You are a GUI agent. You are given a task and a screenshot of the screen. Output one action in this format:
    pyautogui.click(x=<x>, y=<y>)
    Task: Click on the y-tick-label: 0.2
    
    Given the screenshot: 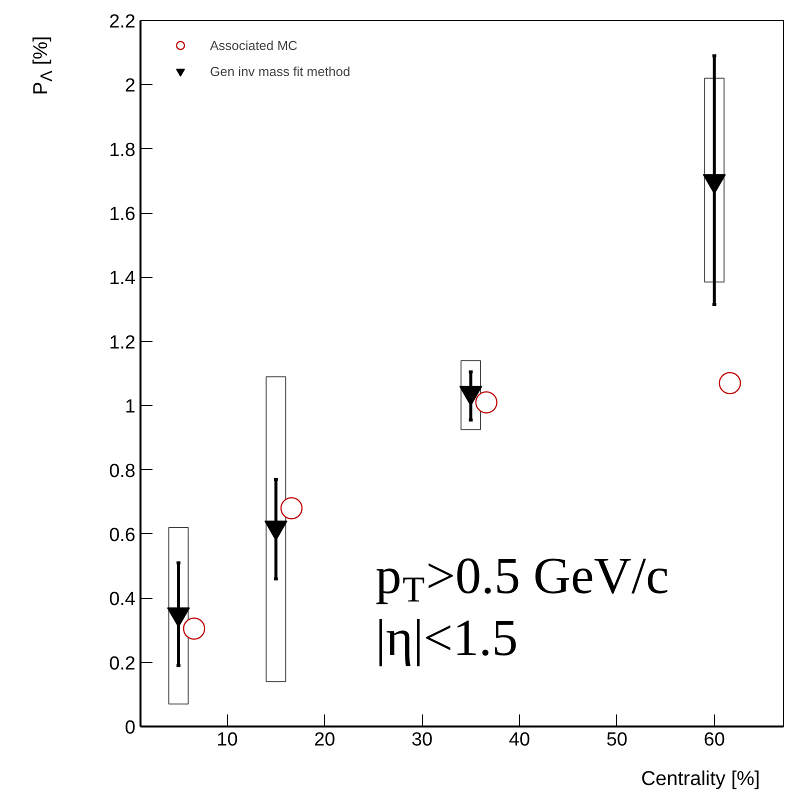 What is the action you would take?
    pyautogui.click(x=122, y=663)
    